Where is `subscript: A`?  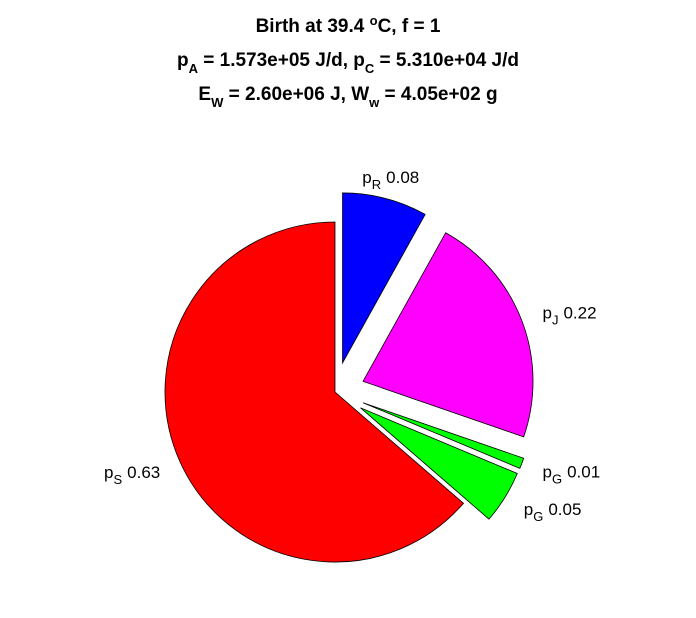
subscript: A is located at coordinates (194, 68).